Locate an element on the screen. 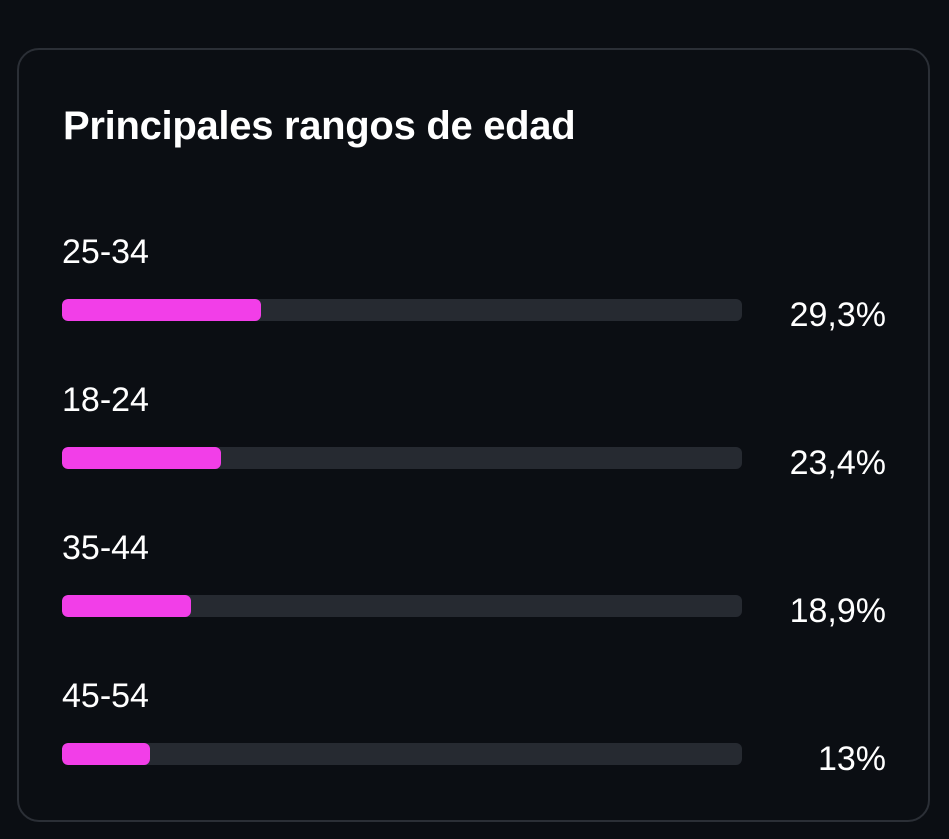 This screenshot has width=949, height=839. age-range-row: 45-54 13% is located at coordinates (473, 727).